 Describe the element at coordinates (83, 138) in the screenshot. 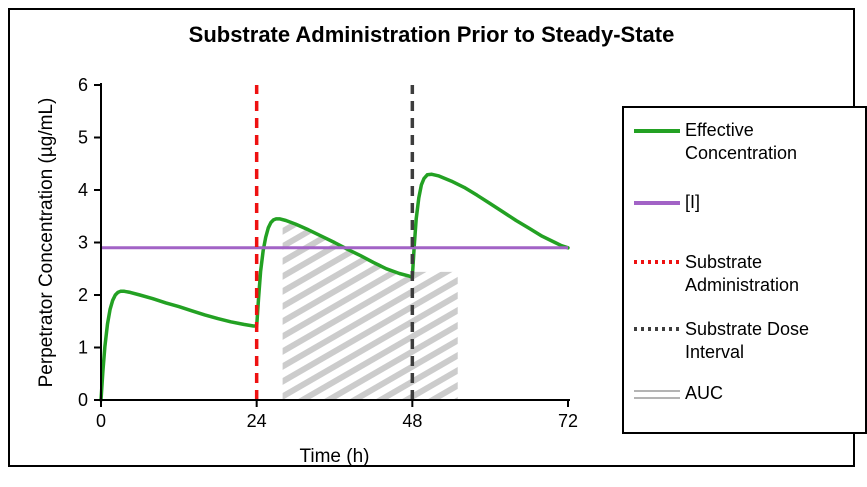

I see `y-tick-label: 5` at that location.